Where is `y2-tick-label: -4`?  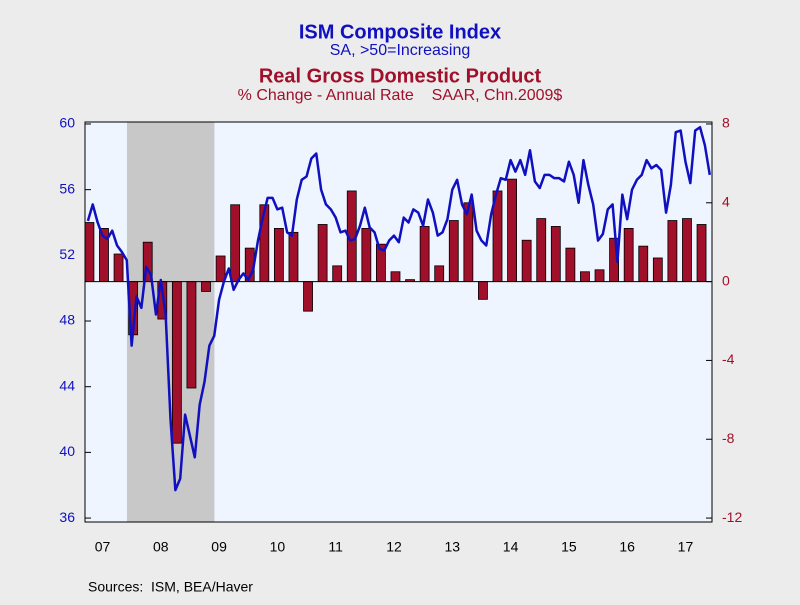
y2-tick-label: -4 is located at coordinates (728, 359).